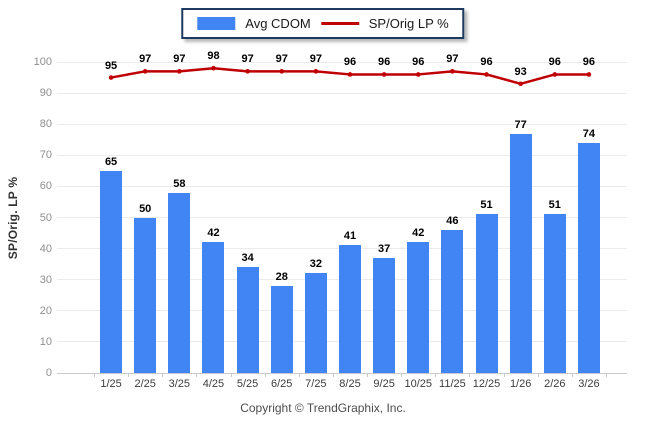  Describe the element at coordinates (282, 384) in the screenshot. I see `x-tick-label: 6/25` at that location.